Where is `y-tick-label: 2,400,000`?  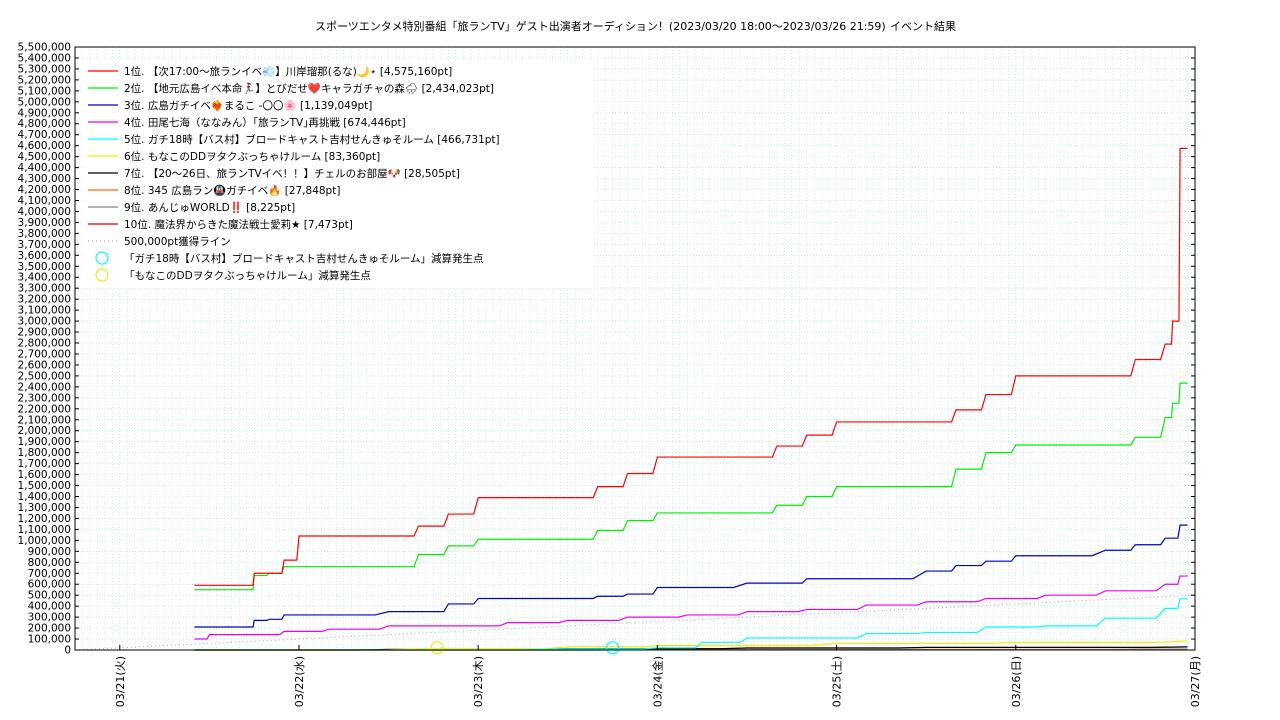 y-tick-label: 2,400,000 is located at coordinates (44, 387).